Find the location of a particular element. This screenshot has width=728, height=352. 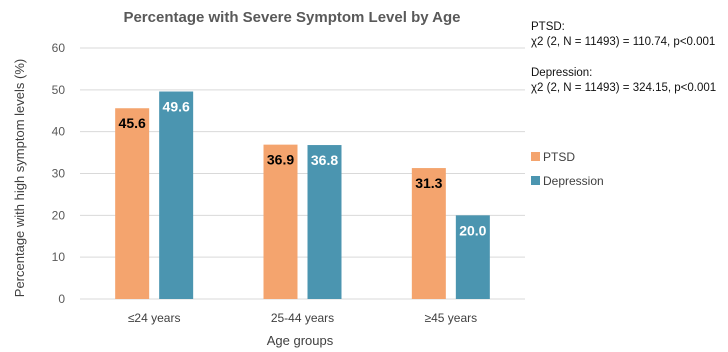

data-label: 31.3 is located at coordinates (428, 183).